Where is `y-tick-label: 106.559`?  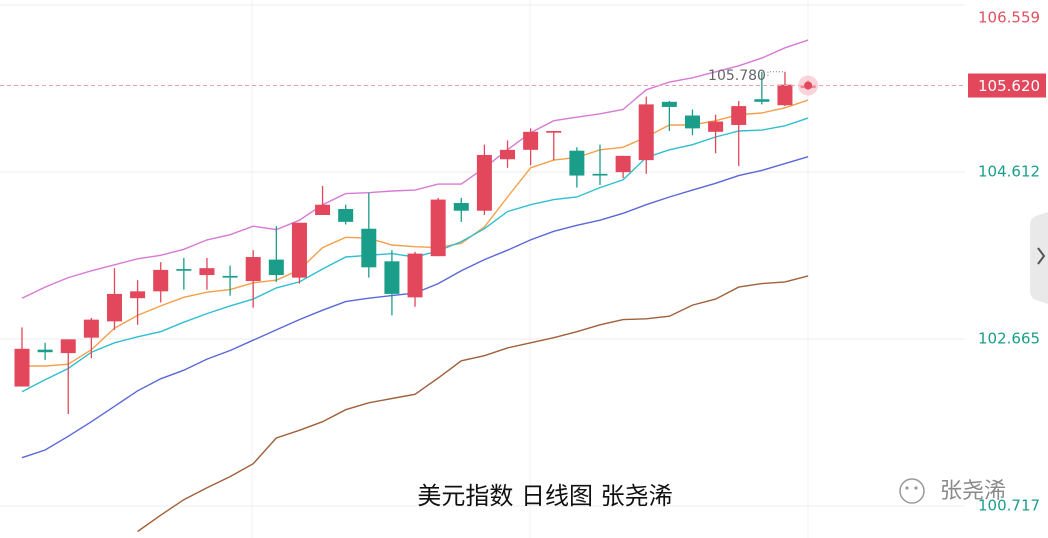 y-tick-label: 106.559 is located at coordinates (1009, 18).